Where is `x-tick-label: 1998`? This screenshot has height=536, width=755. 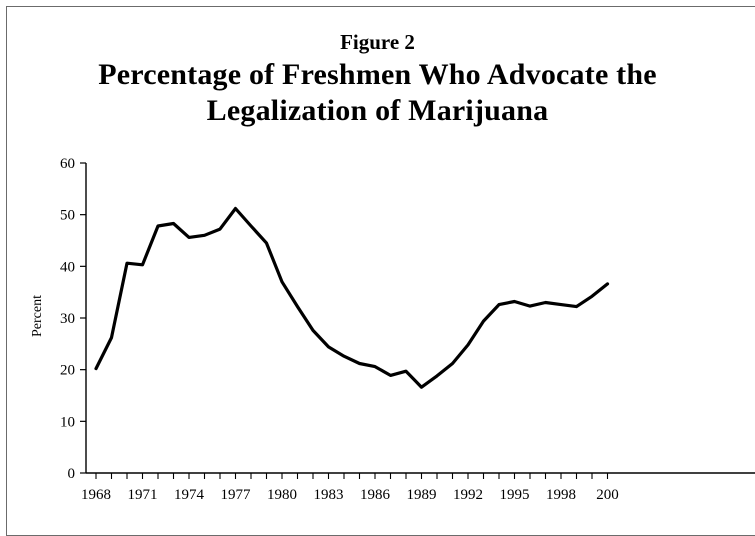
x-tick-label: 1998 is located at coordinates (561, 495).